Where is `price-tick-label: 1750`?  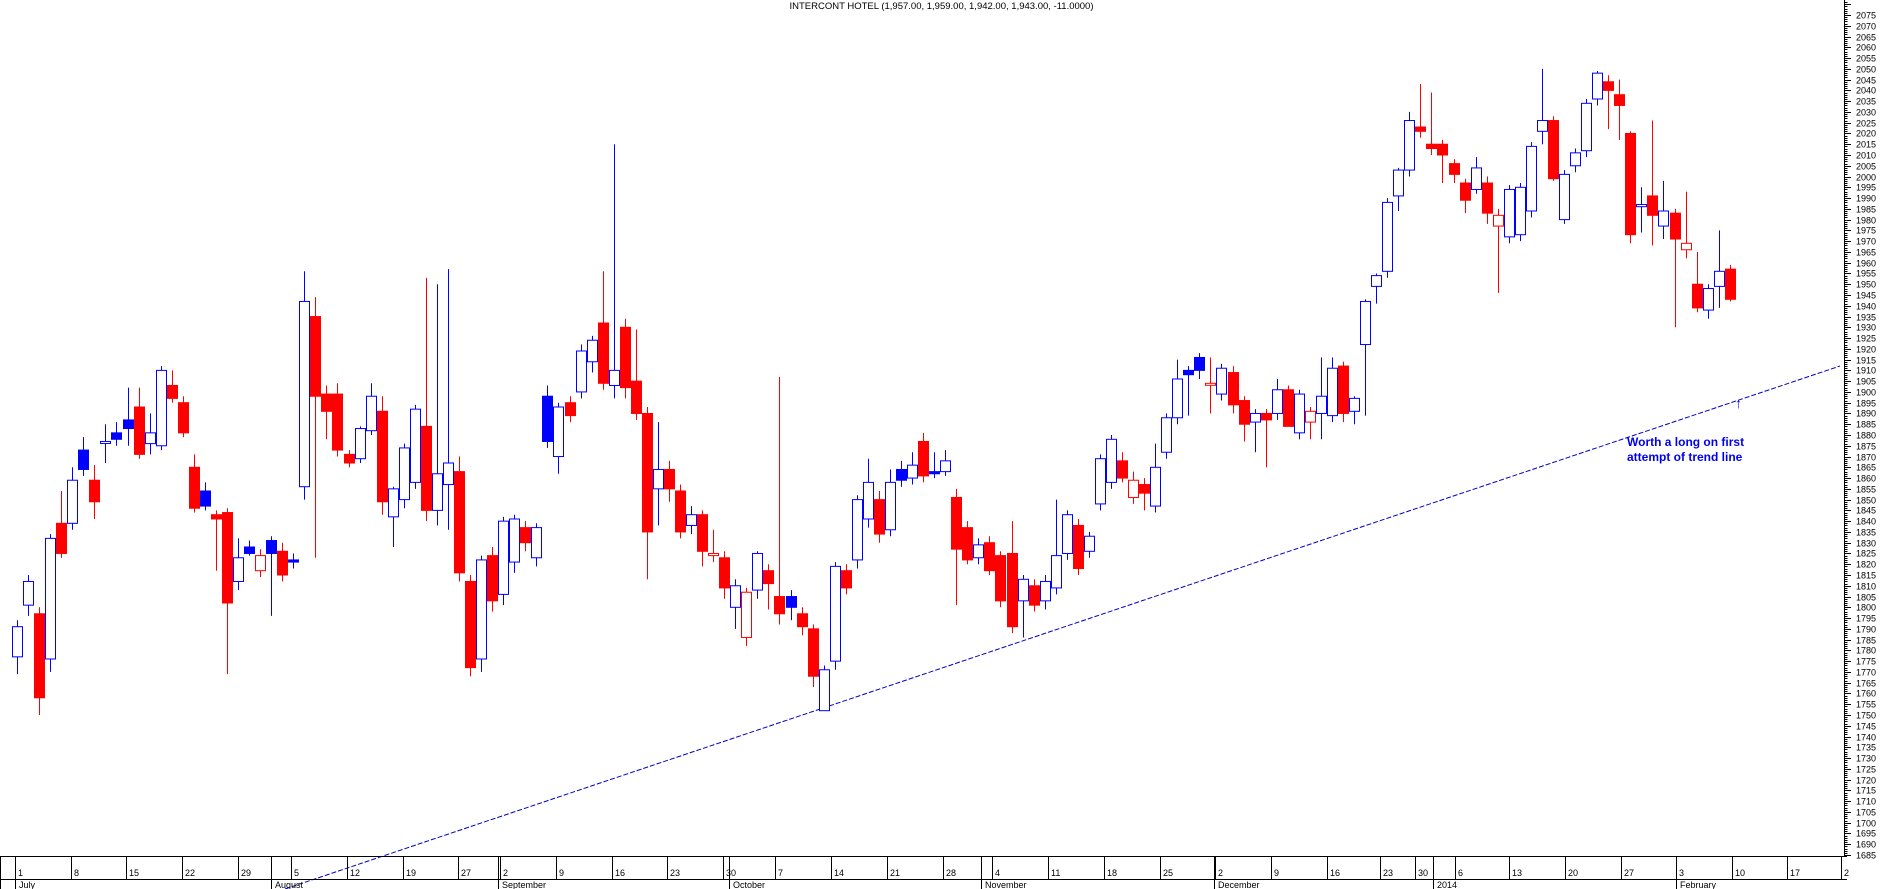 price-tick-label: 1750 is located at coordinates (1866, 716).